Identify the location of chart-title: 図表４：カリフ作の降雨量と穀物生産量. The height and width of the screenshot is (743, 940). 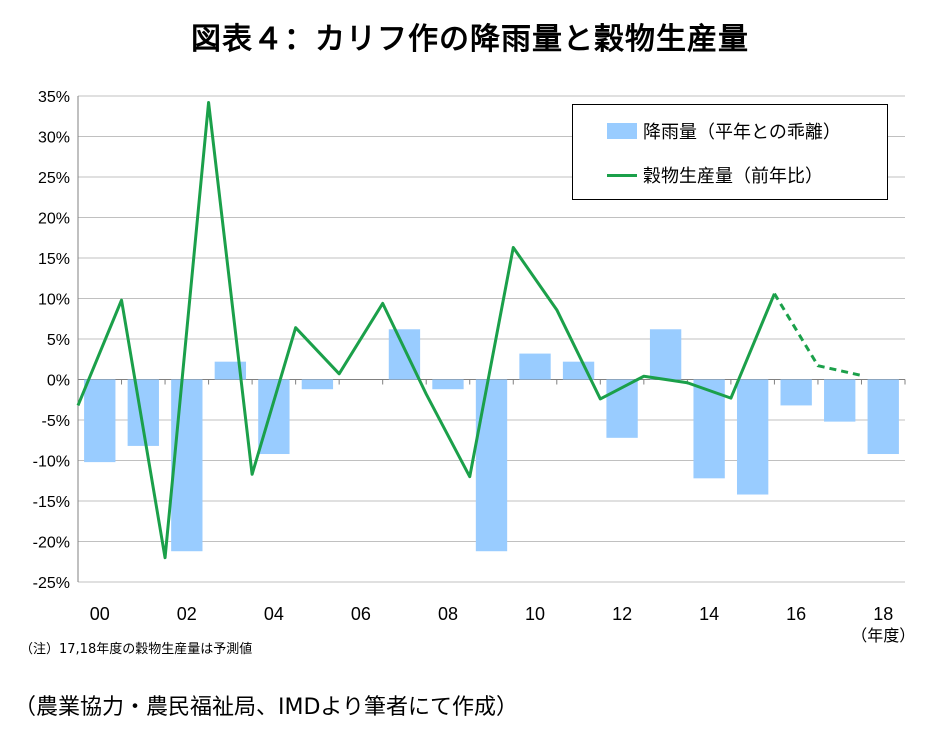
(470, 39).